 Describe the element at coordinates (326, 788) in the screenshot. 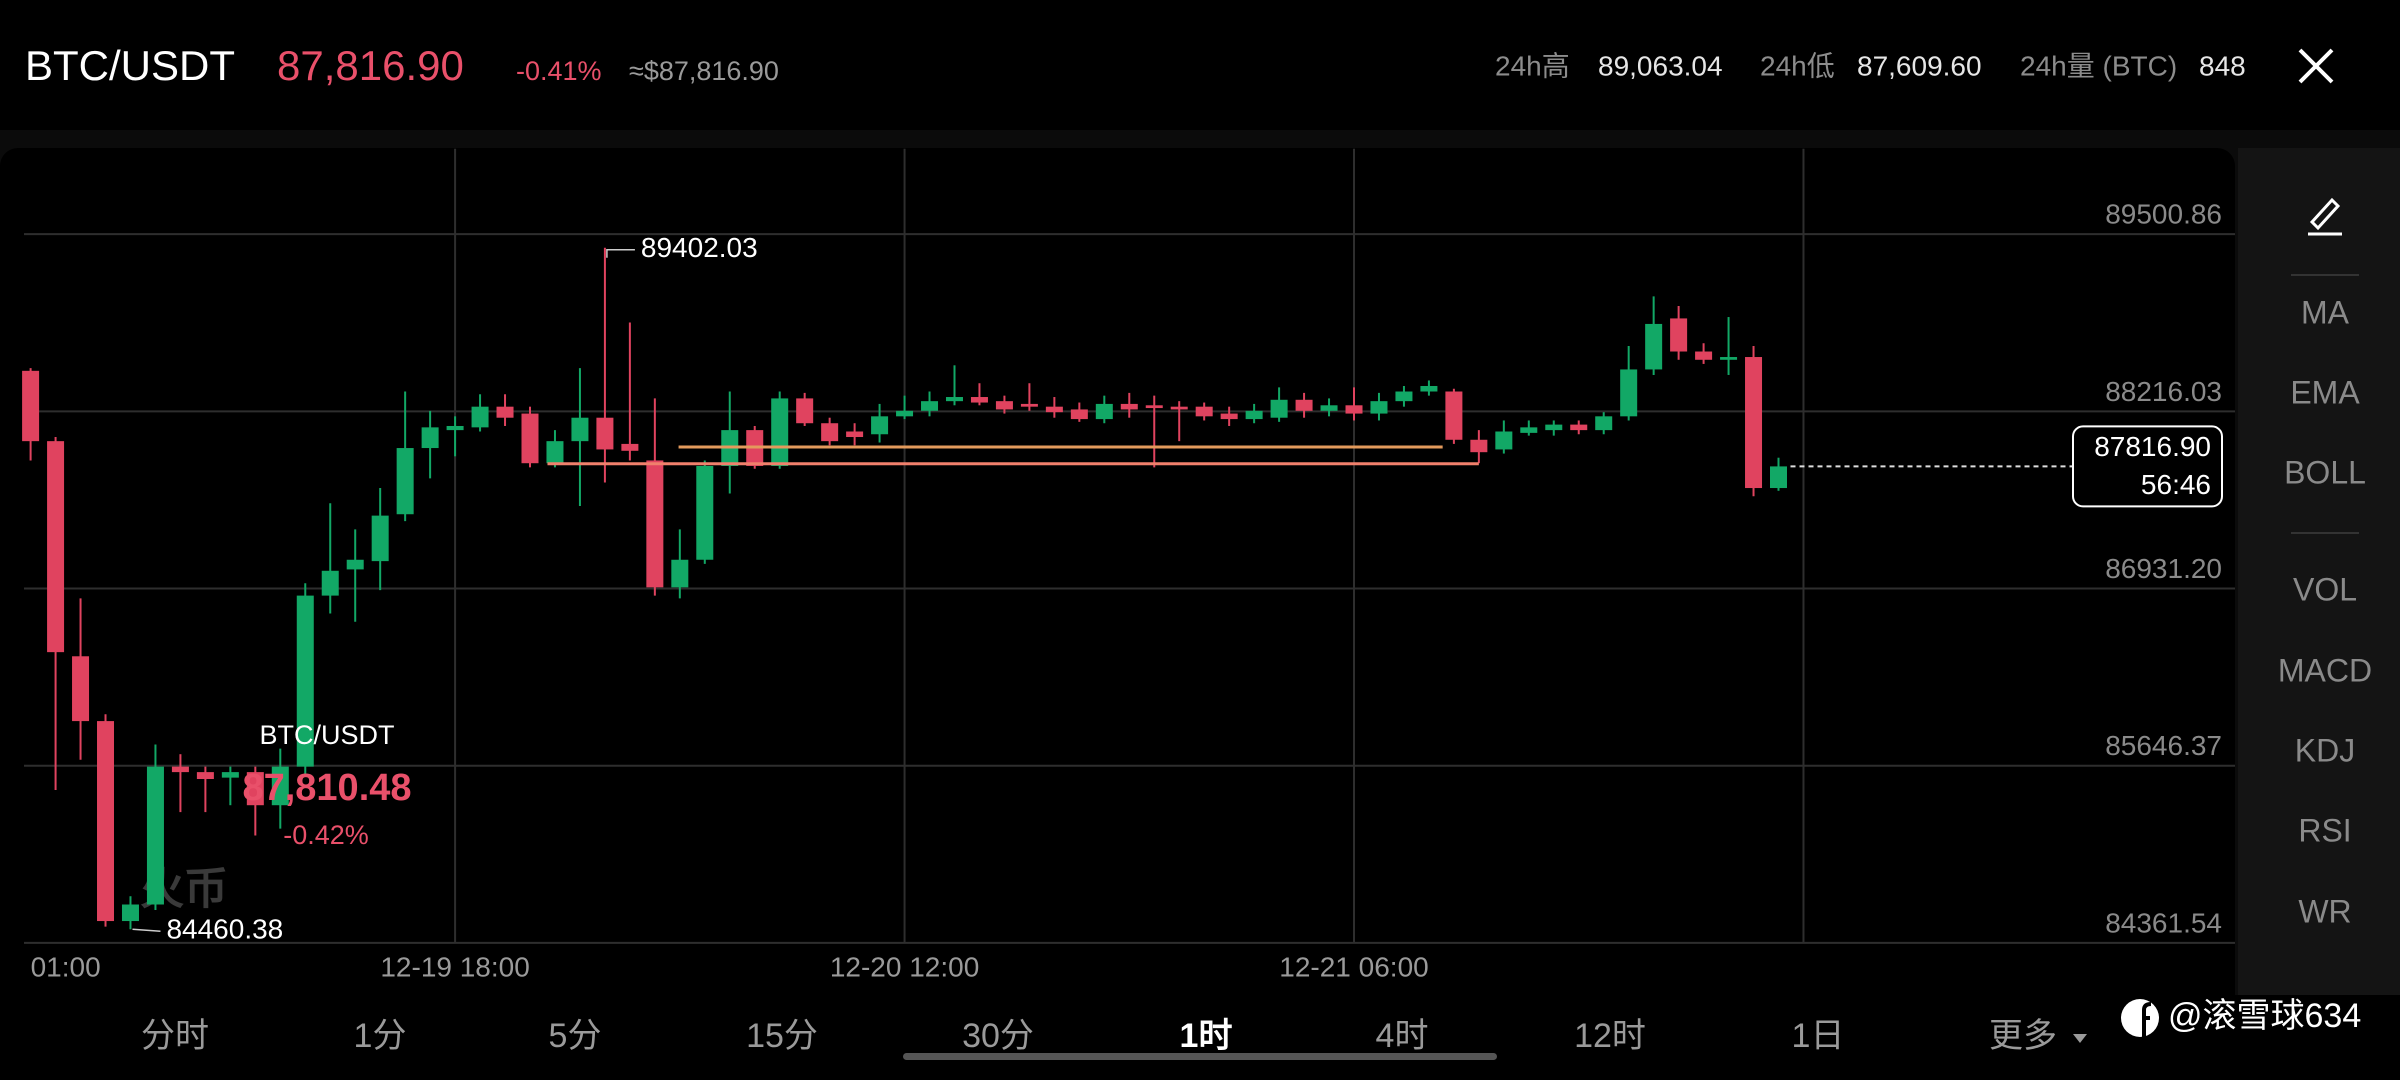

I see `tooltip-price: 87,810.48` at that location.